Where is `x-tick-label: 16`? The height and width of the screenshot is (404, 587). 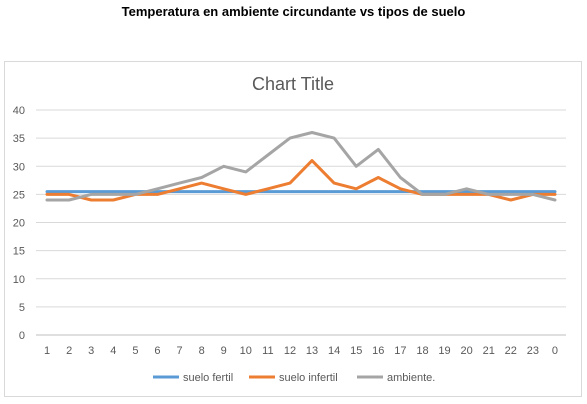
x-tick-label: 16 is located at coordinates (378, 351).